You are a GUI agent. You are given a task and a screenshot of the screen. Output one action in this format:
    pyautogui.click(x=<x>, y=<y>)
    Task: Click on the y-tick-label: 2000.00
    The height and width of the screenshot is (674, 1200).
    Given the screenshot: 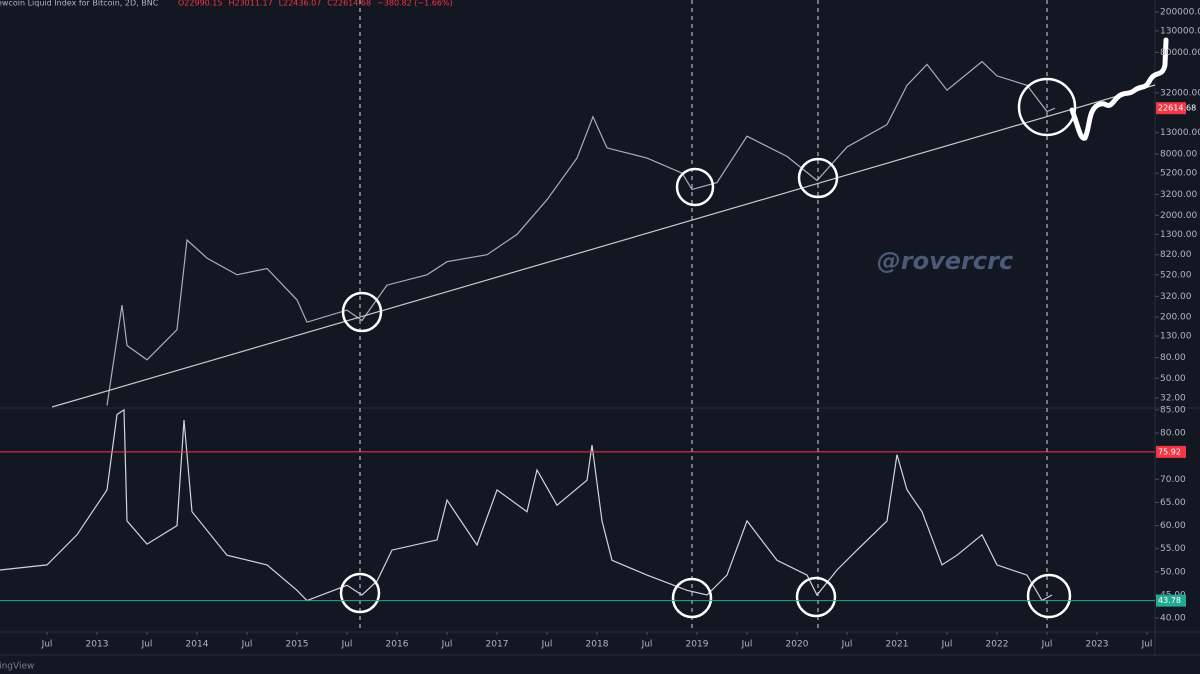 What is the action you would take?
    pyautogui.click(x=1178, y=216)
    